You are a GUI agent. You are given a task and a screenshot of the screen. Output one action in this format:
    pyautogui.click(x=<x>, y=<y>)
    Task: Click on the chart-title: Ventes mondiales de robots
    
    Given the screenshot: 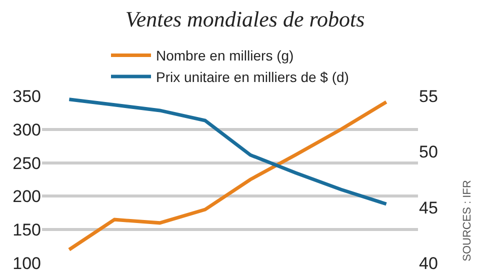 What is the action you would take?
    pyautogui.click(x=245, y=19)
    